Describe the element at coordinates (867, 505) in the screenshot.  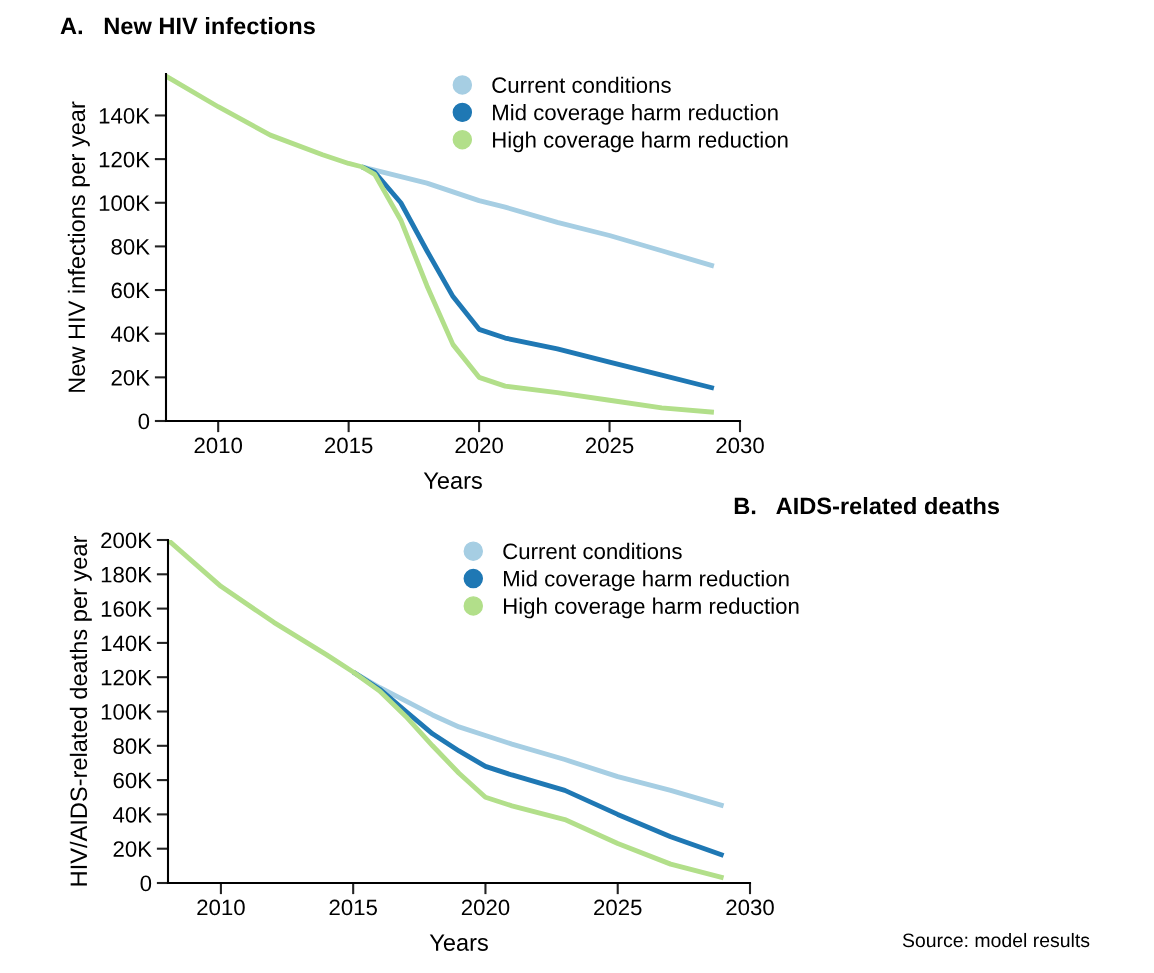
I see `text: B. AIDS-related deaths` at that location.